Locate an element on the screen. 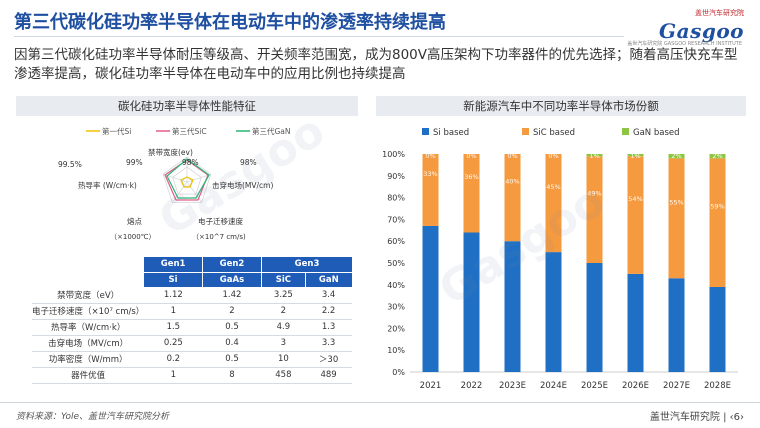  y-tick-label: 60% is located at coordinates (396, 241).